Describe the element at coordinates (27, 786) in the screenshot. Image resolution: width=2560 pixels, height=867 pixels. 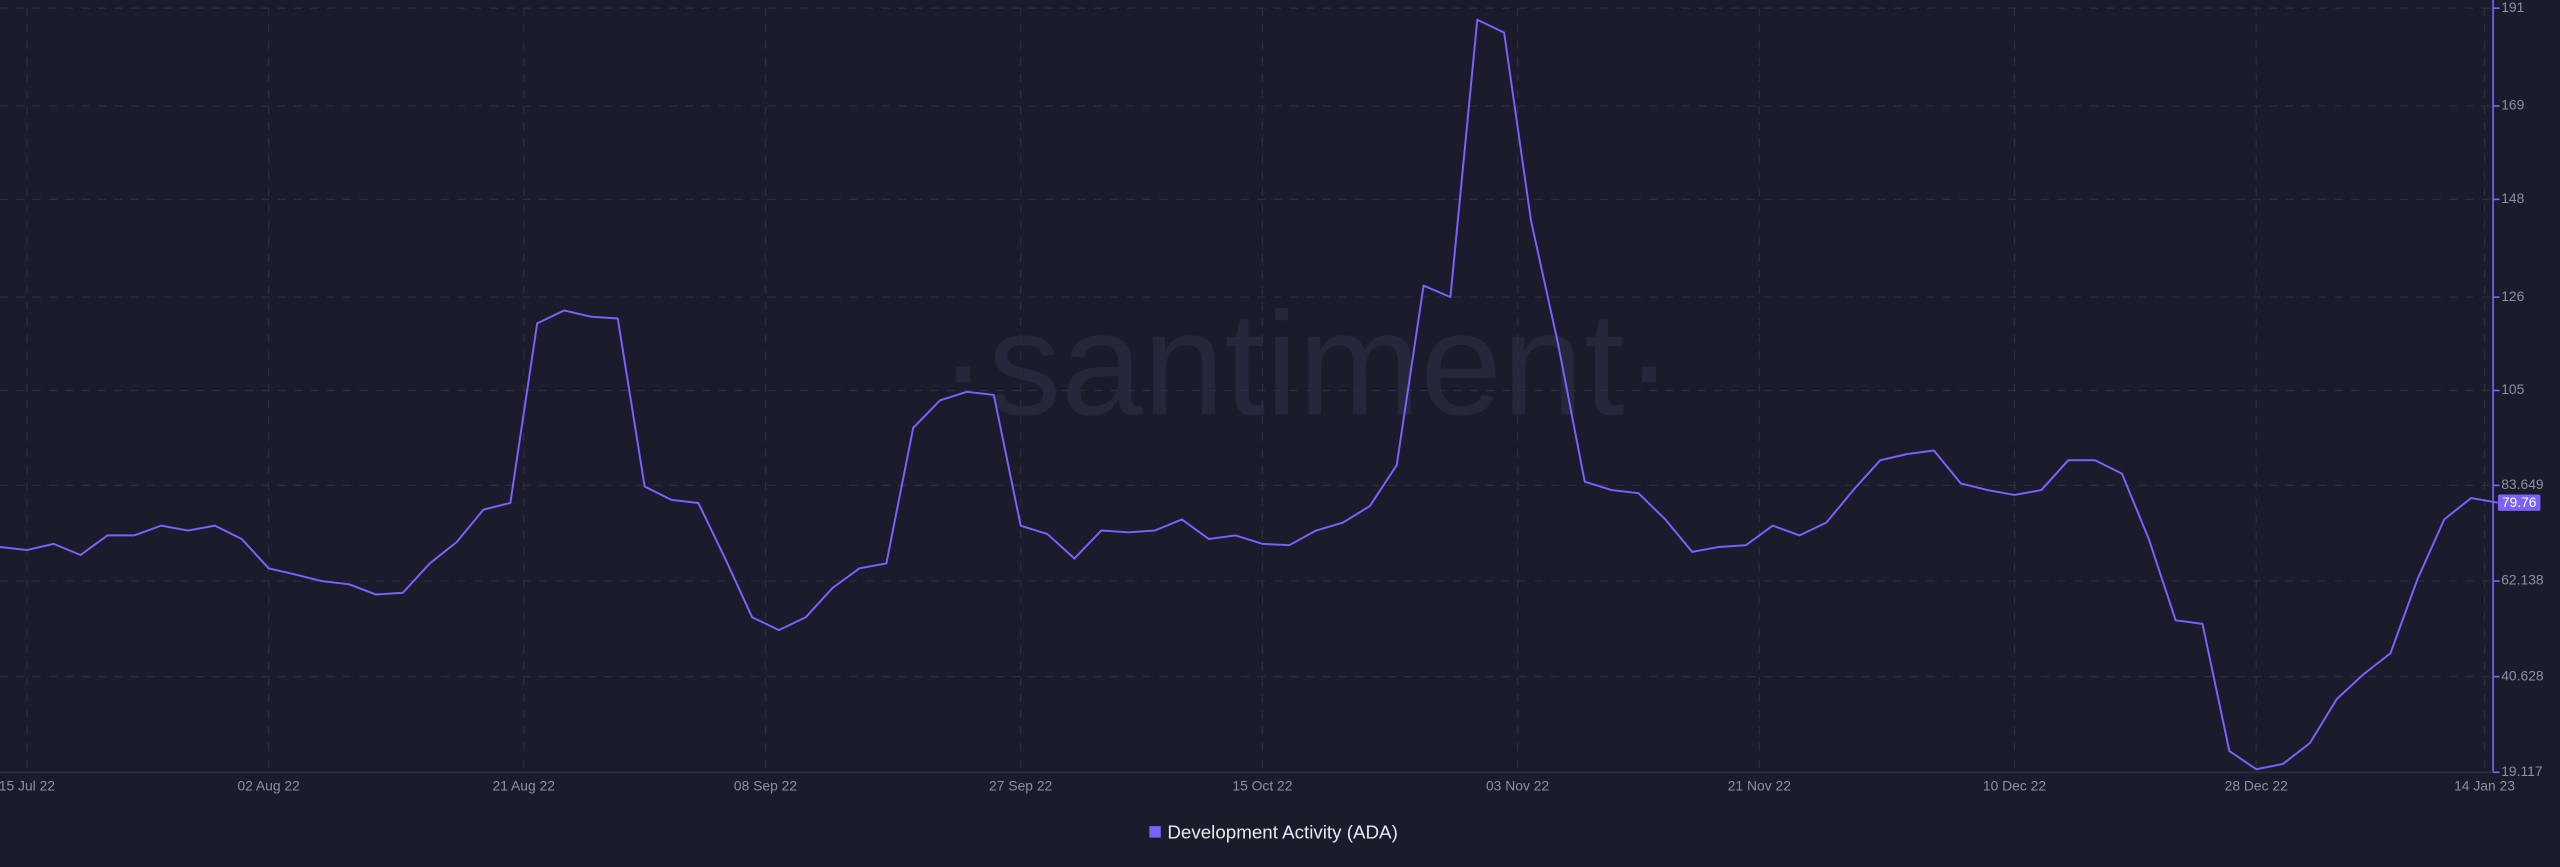
I see `x-tick-label: 15 Jul 22` at that location.